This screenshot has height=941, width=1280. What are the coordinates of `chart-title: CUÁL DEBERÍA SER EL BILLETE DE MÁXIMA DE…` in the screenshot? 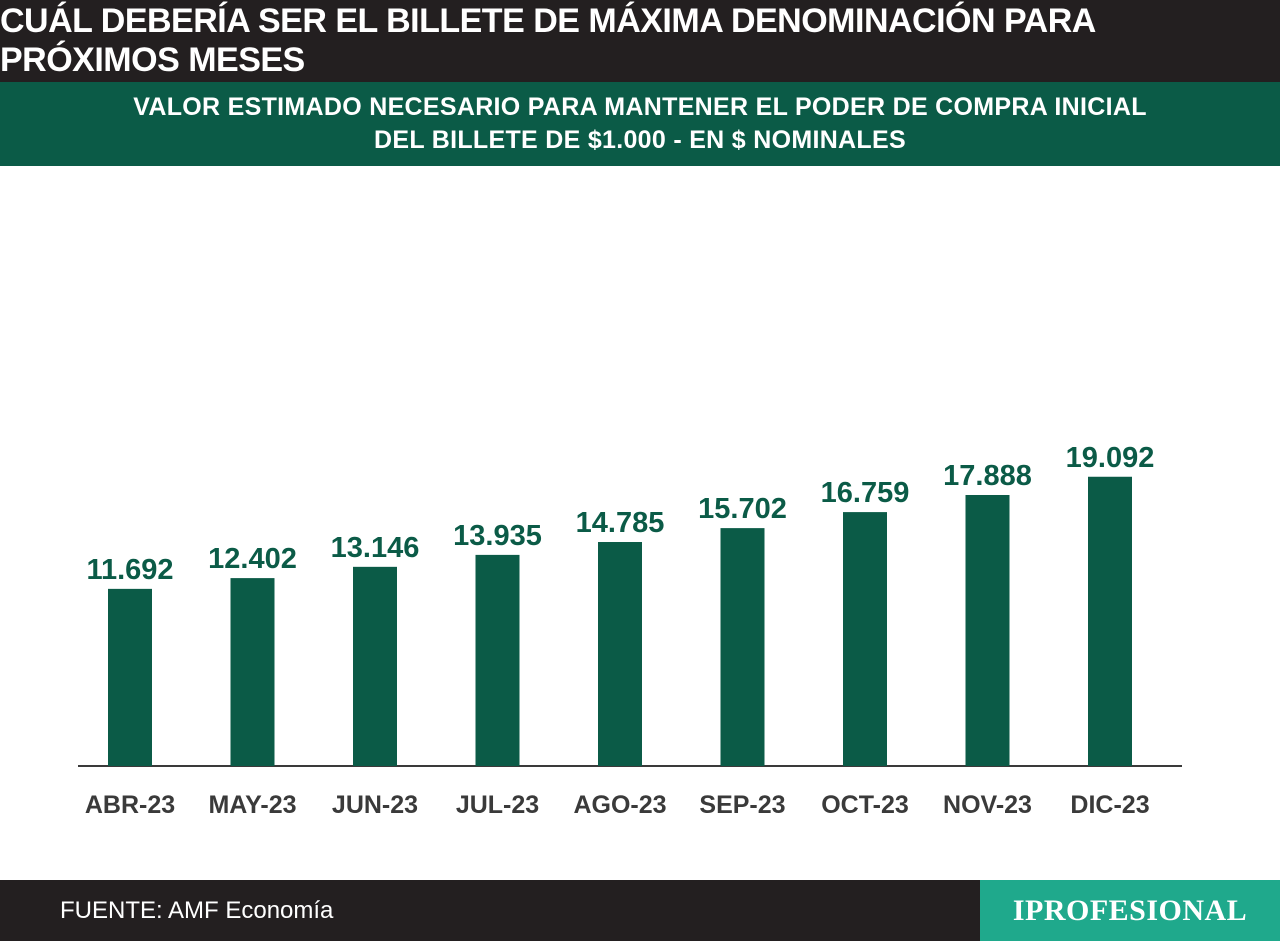 It's located at (547, 40).